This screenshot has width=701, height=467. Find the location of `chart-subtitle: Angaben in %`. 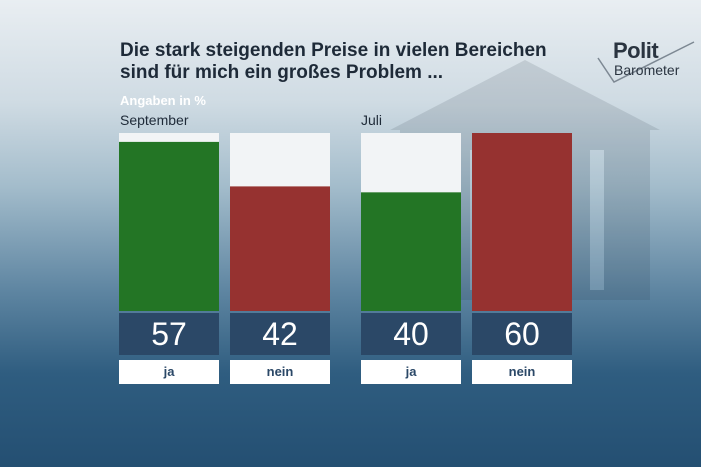

chart-subtitle: Angaben in % is located at coordinates (163, 100).